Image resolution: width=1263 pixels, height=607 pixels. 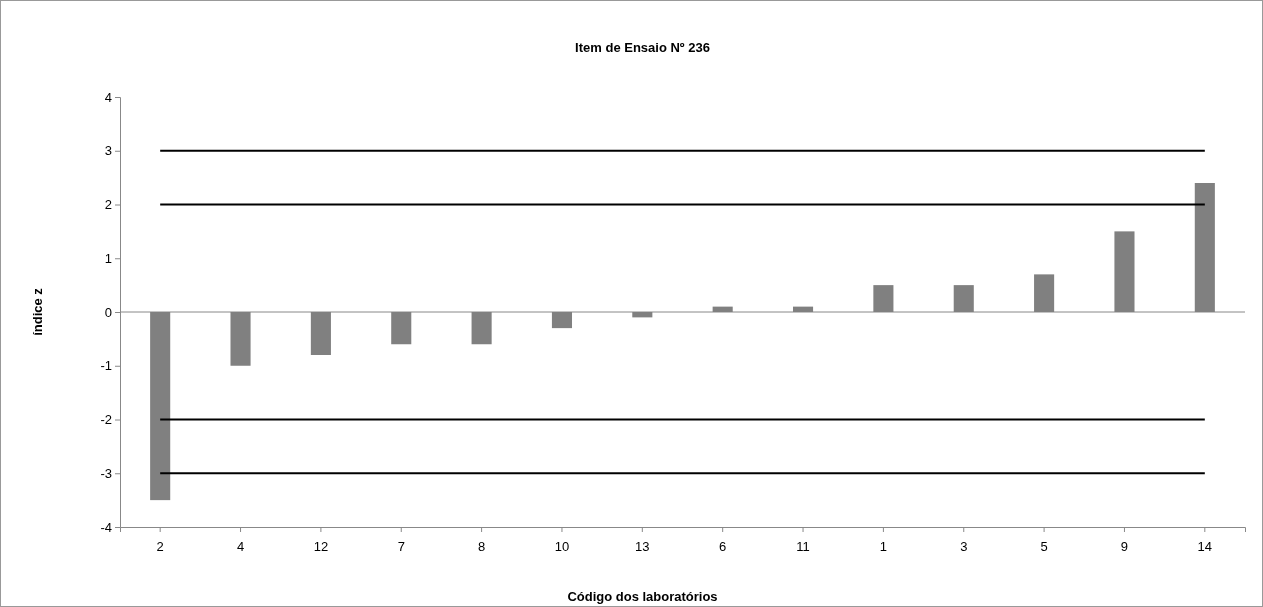 What do you see at coordinates (642, 546) in the screenshot?
I see `x-tick-label: 13` at bounding box center [642, 546].